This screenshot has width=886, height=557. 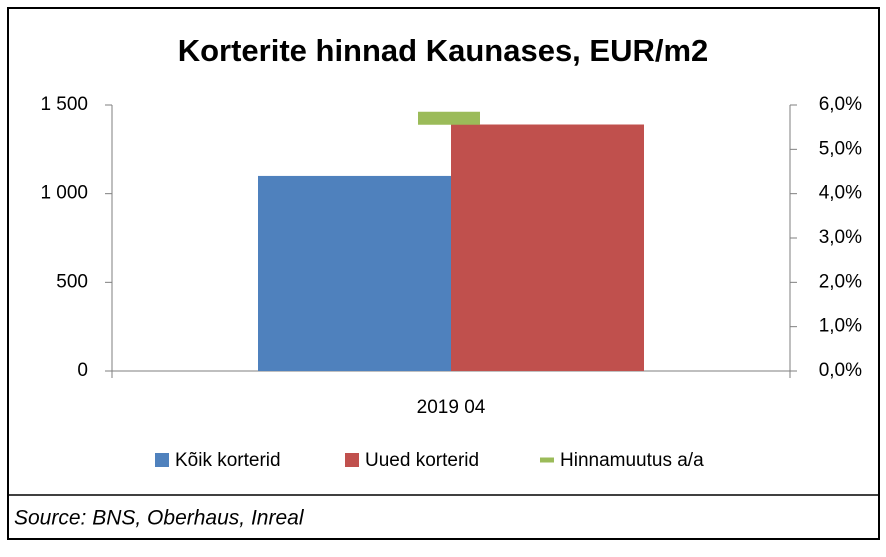 What do you see at coordinates (159, 518) in the screenshot?
I see `source-note: Source: BNS, Oberhaus, Inreal` at bounding box center [159, 518].